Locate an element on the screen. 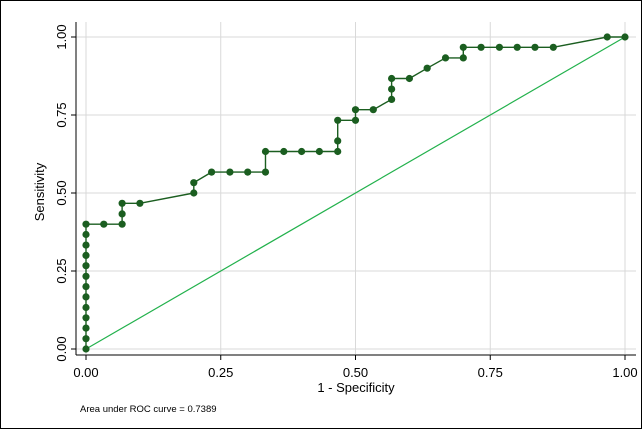 This screenshot has height=429, width=642. y-tick-label: 0.75 is located at coordinates (61, 114).